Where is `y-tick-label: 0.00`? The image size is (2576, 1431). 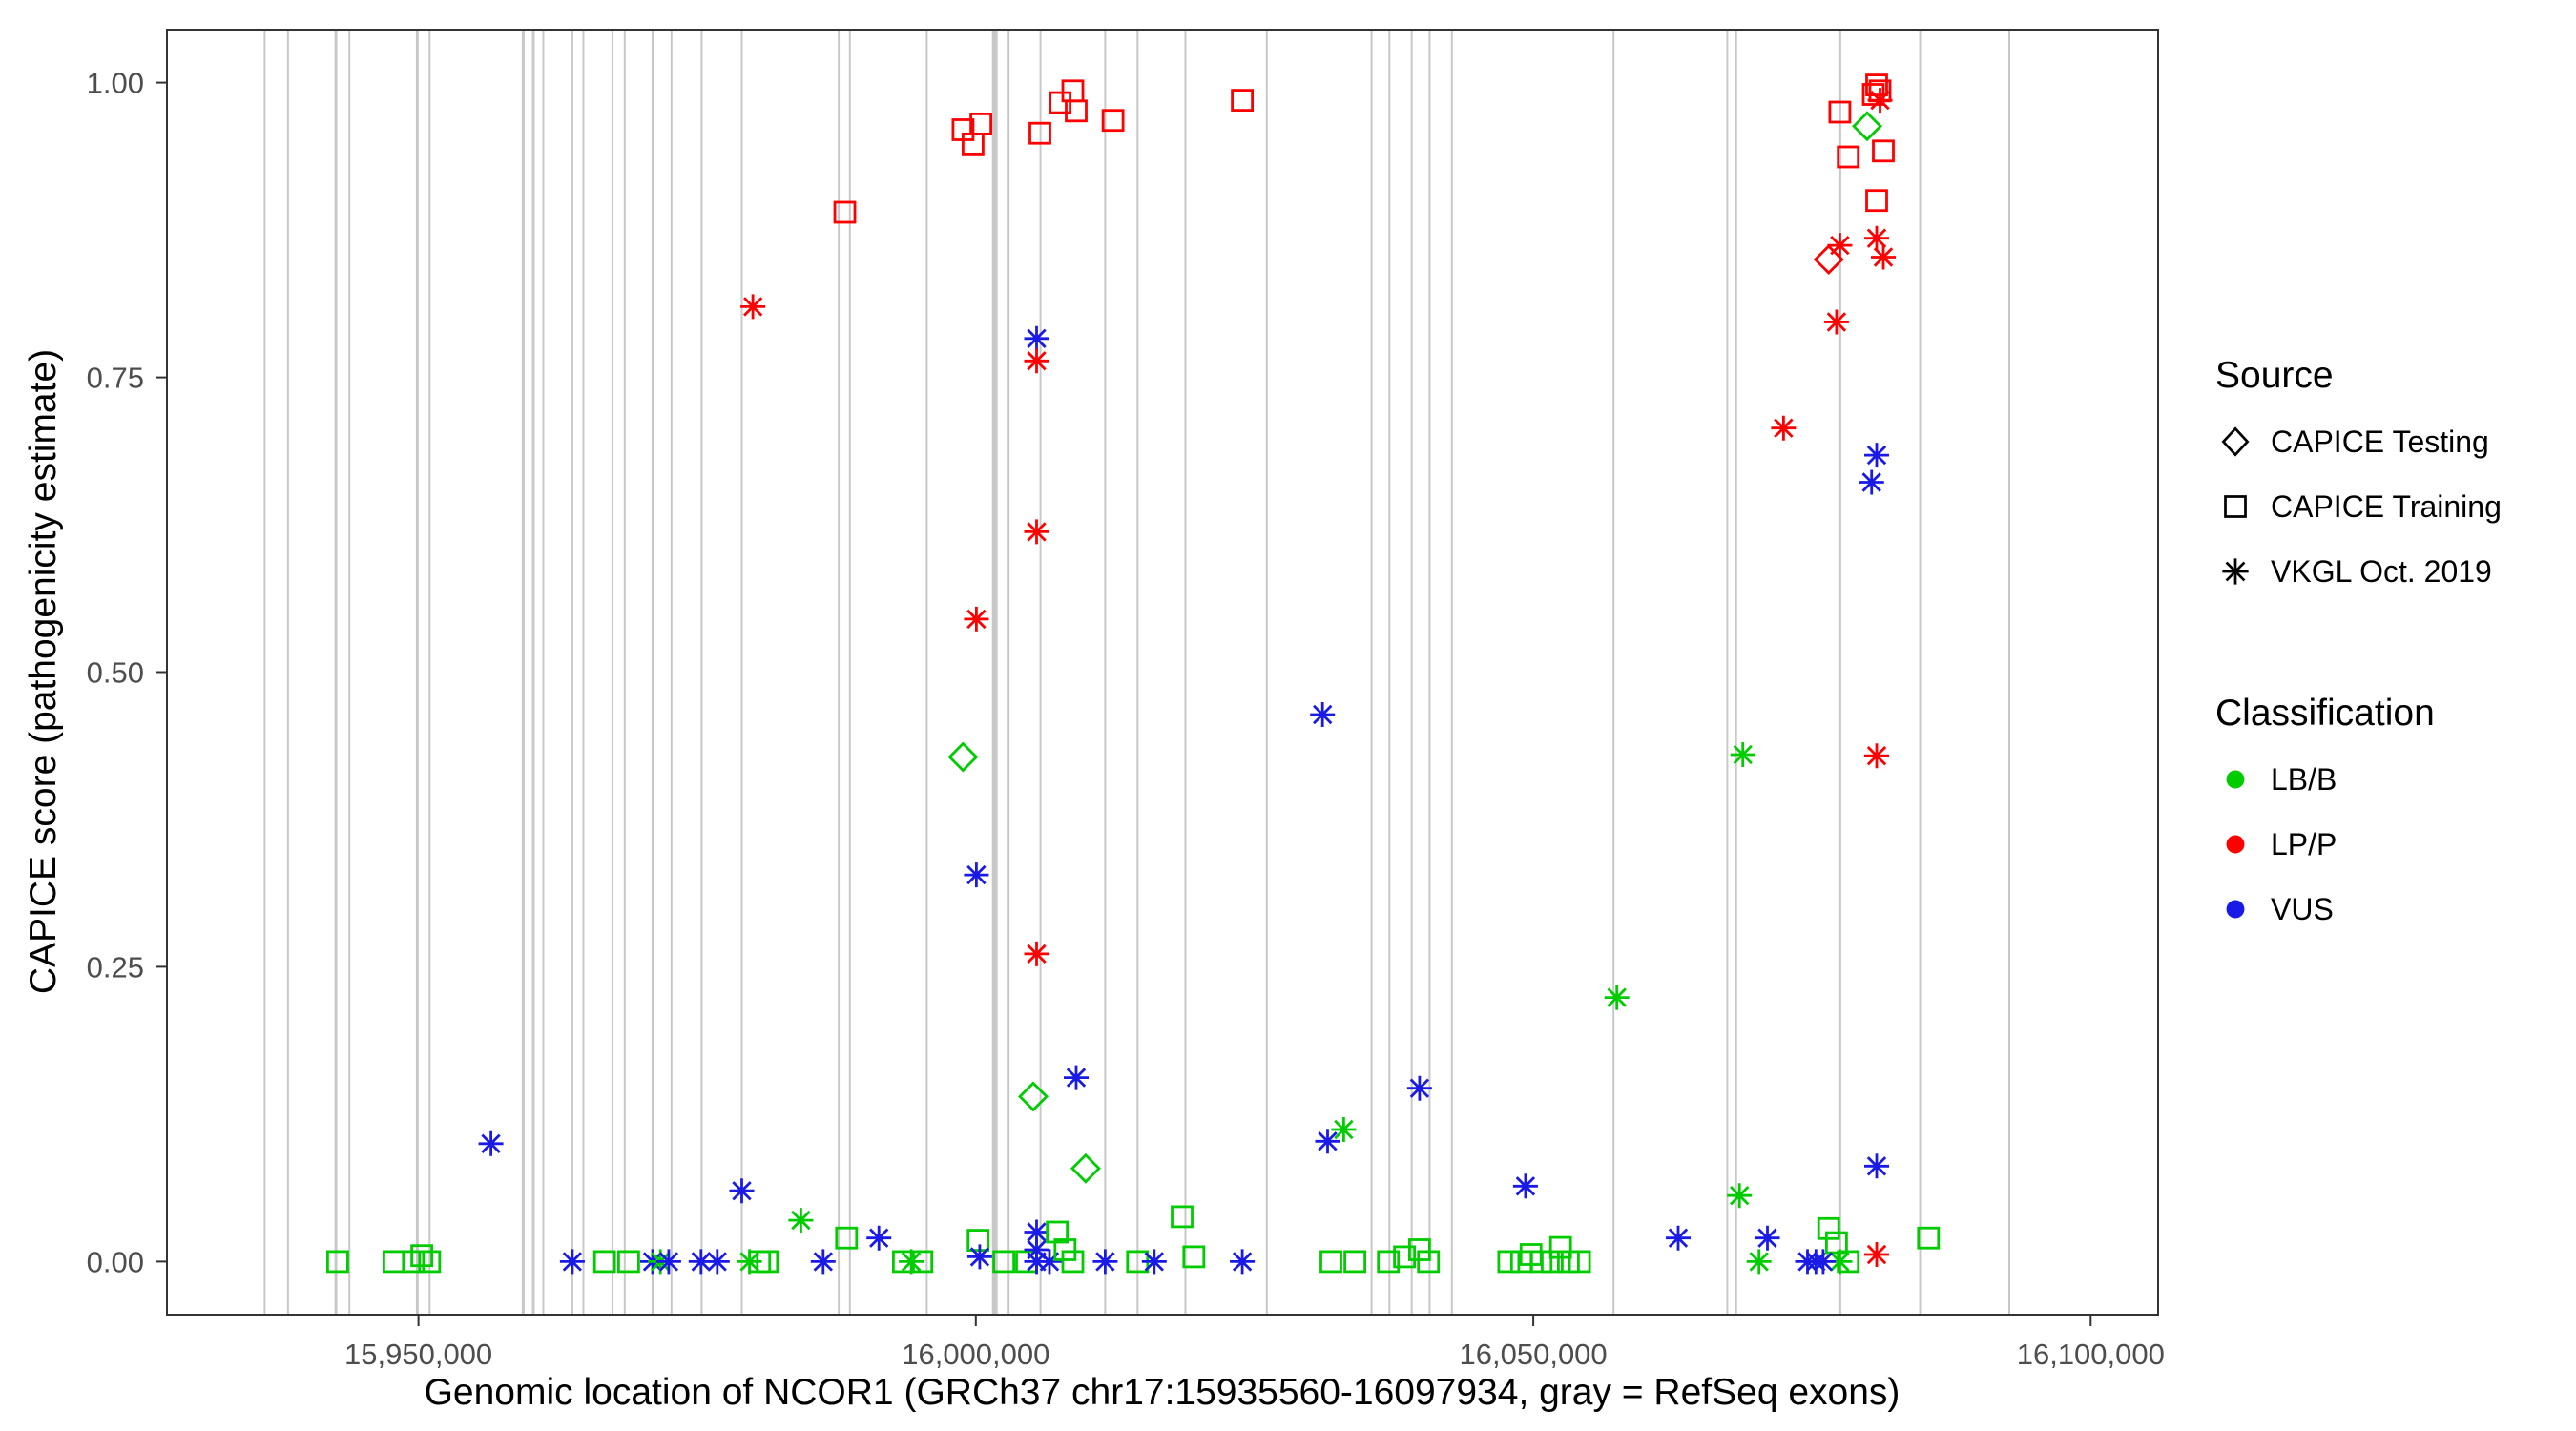
y-tick-label: 0.00 is located at coordinates (115, 1262).